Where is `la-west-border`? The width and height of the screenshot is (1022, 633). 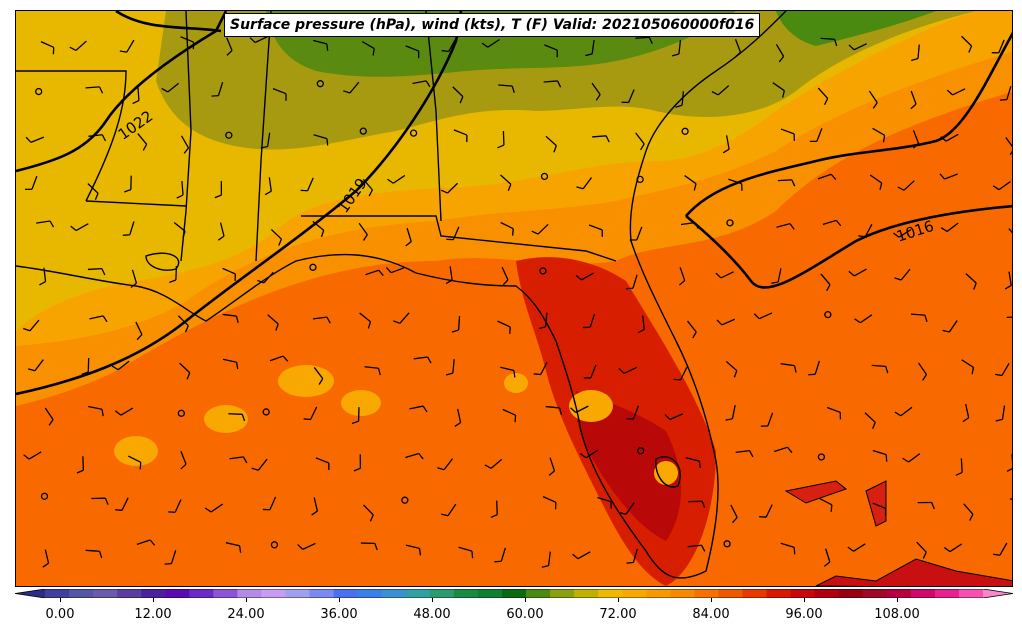 la-west-border is located at coordinates (71, 136).